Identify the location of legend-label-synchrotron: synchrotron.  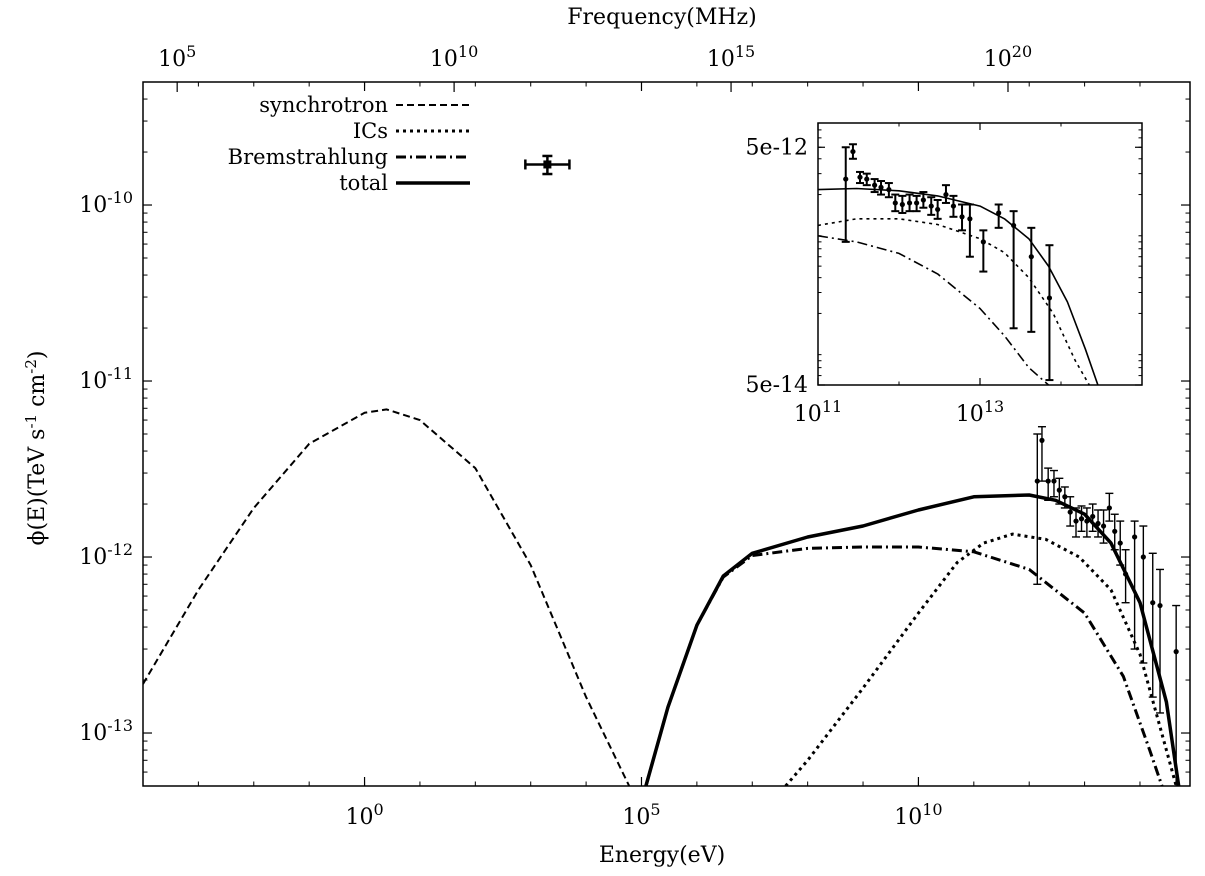
(323, 105).